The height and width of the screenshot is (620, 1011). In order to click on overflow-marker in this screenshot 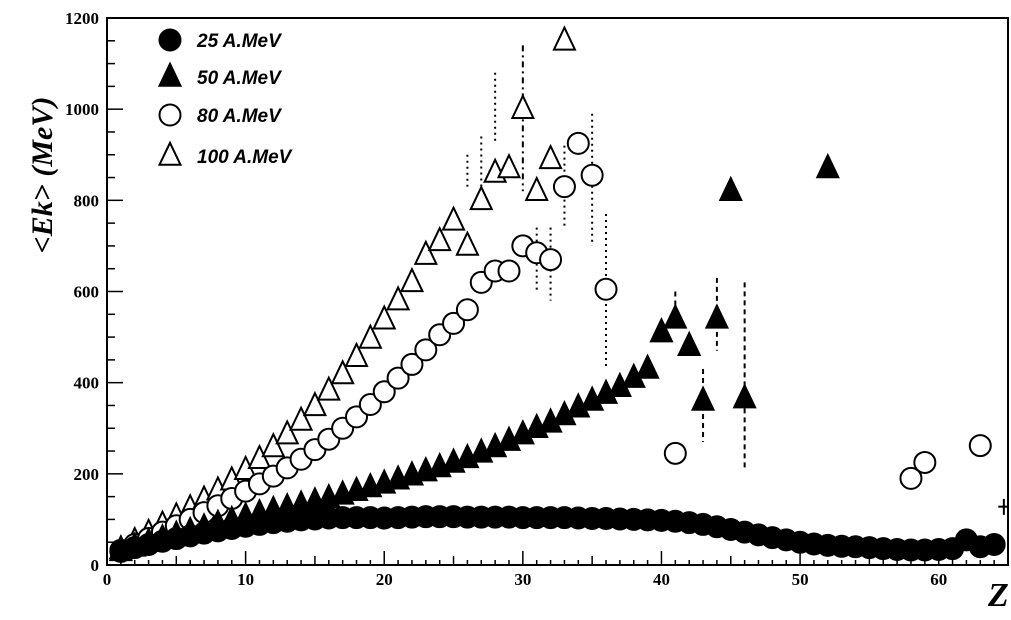, I will do `click(1003, 506)`.